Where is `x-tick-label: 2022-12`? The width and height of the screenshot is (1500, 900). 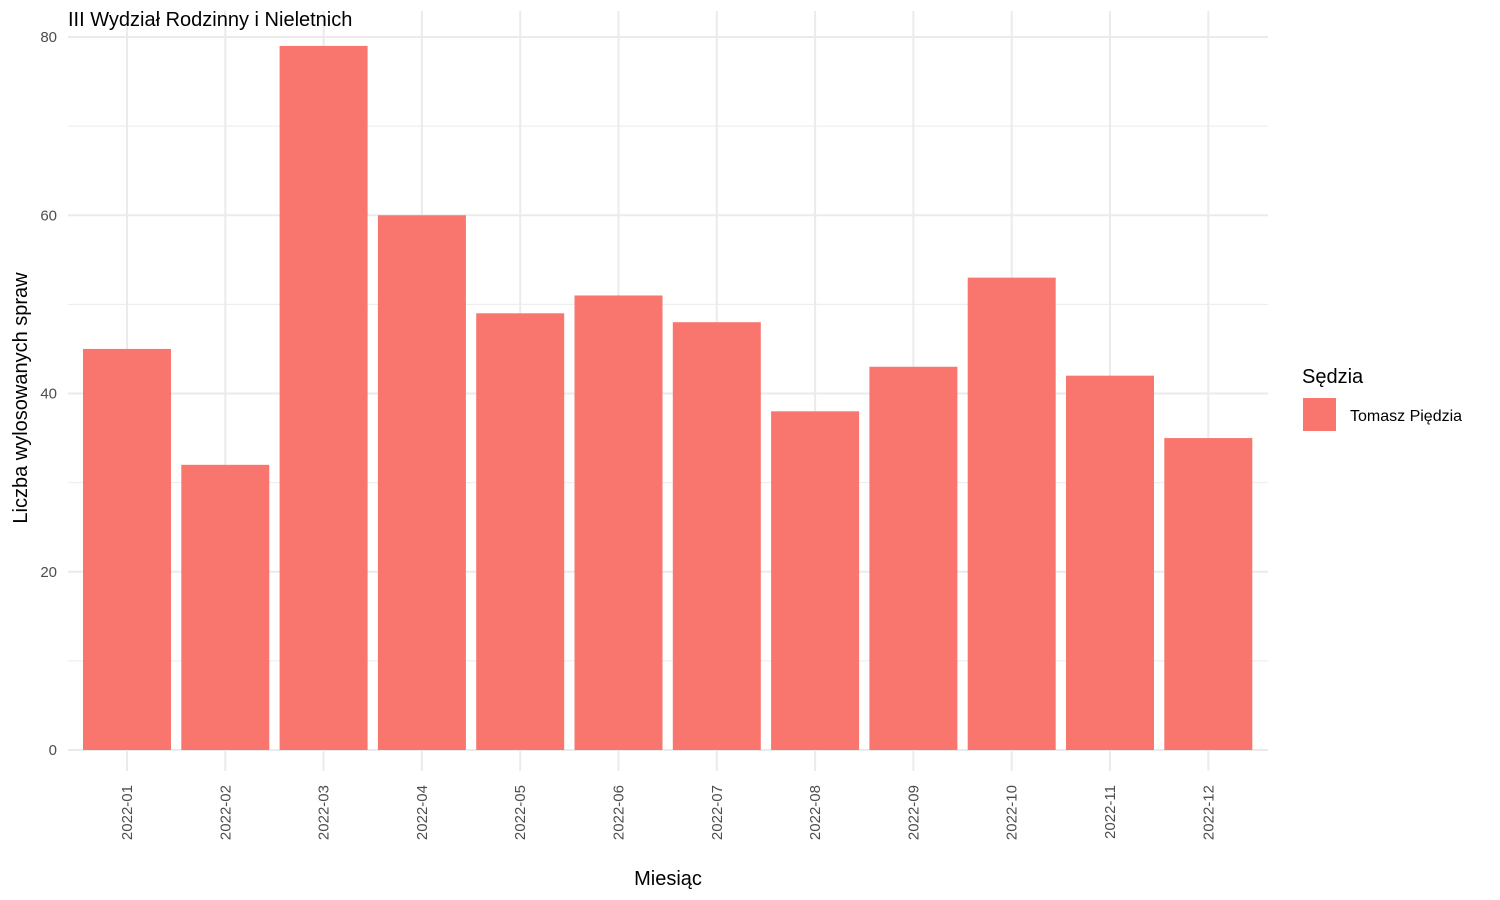
x-tick-label: 2022-12 is located at coordinates (1208, 812).